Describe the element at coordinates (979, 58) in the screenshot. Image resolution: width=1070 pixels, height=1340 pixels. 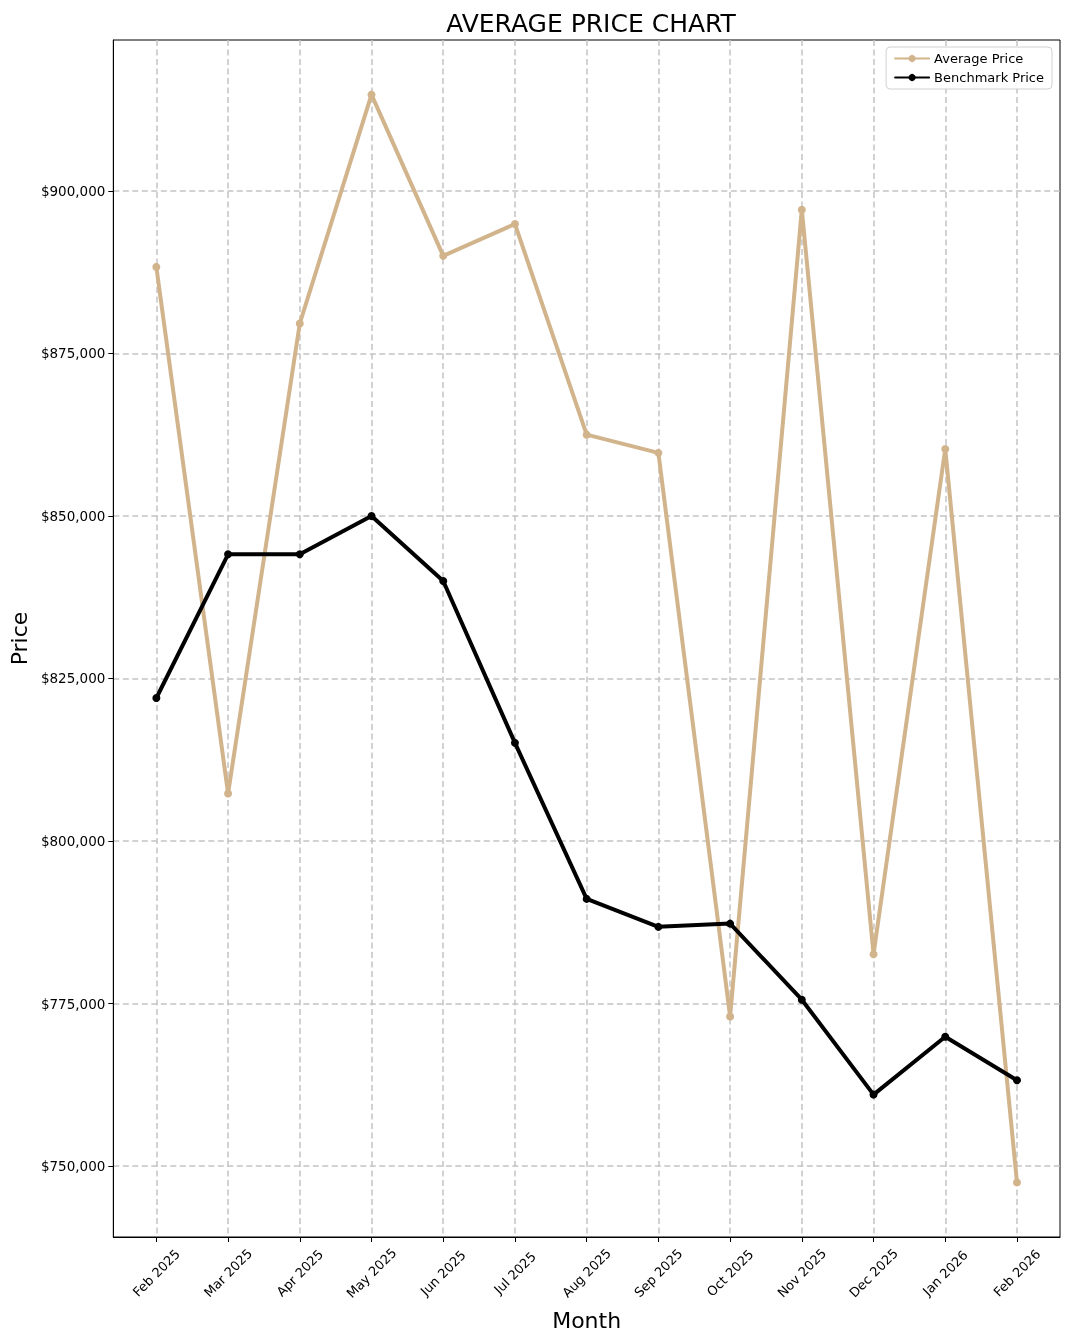
I see `legend-label: Average Price` at that location.